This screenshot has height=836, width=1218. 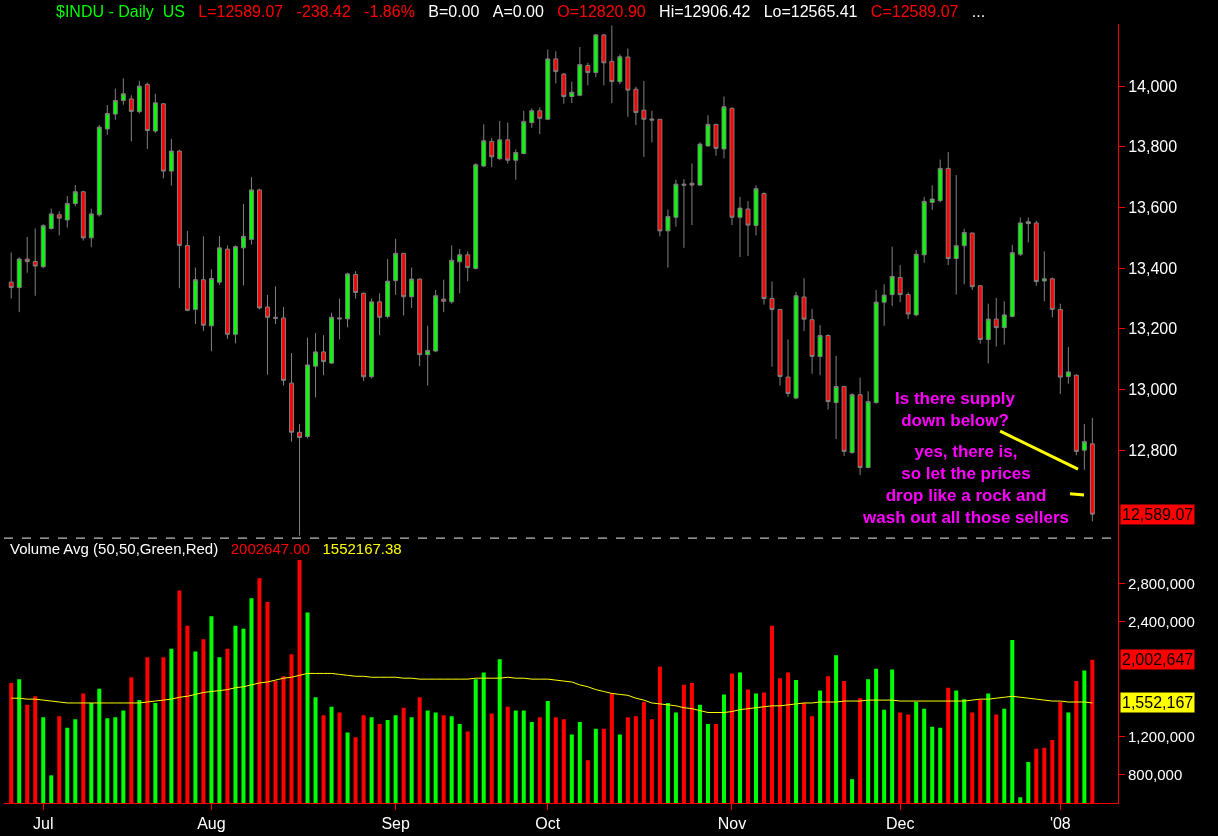 What do you see at coordinates (1158, 514) in the screenshot?
I see `text: 12,589.07` at bounding box center [1158, 514].